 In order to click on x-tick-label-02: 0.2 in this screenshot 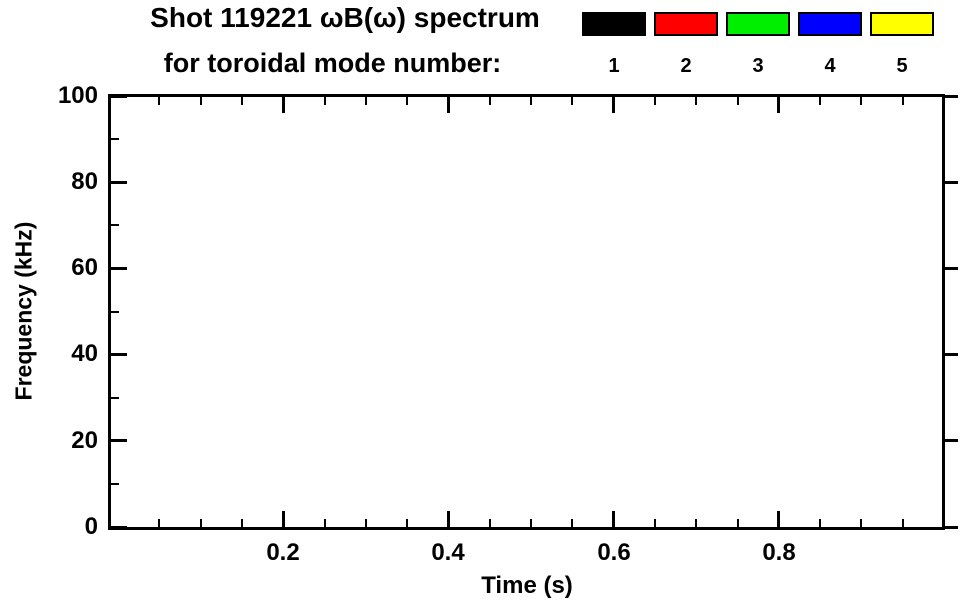, I will do `click(283, 552)`.